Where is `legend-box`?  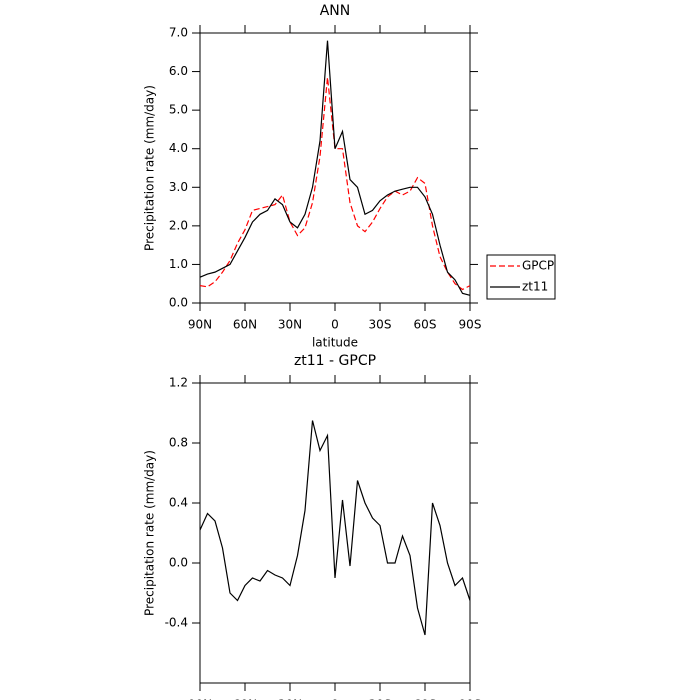 legend-box is located at coordinates (521, 277).